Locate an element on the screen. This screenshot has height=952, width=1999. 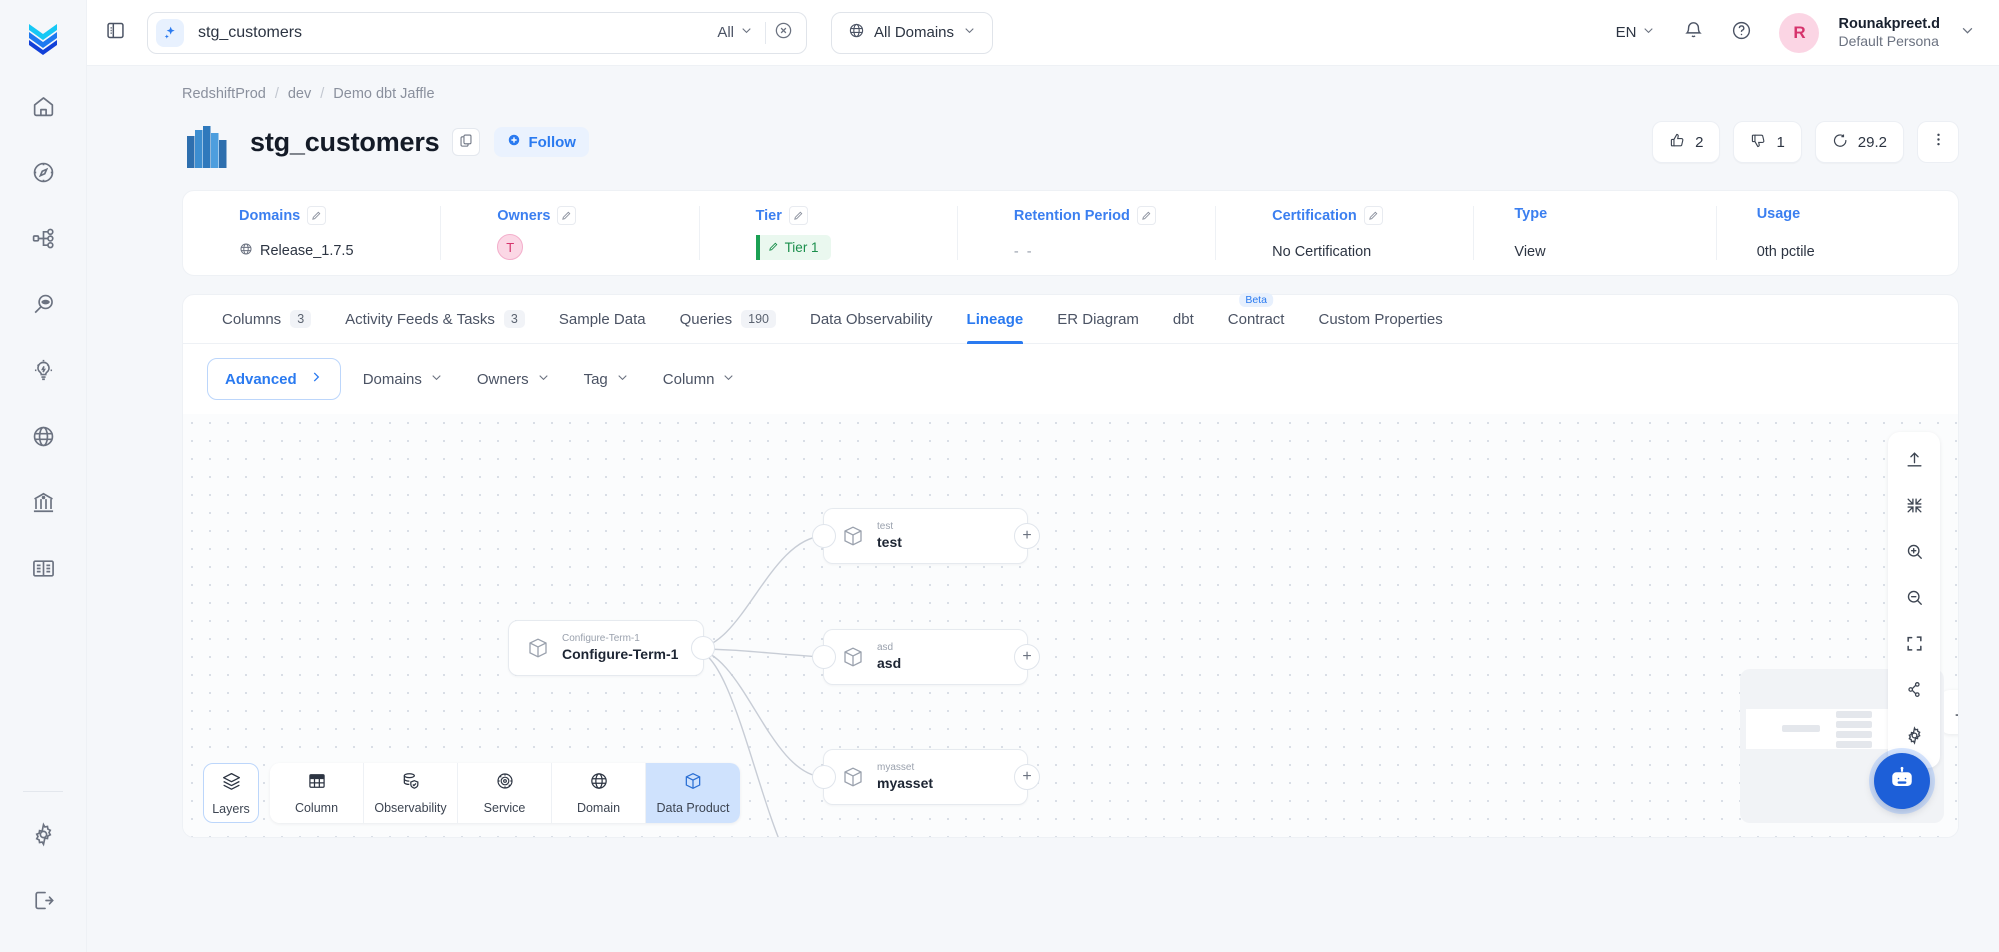
top-bar-right: EN is located at coordinates (1790, 32).